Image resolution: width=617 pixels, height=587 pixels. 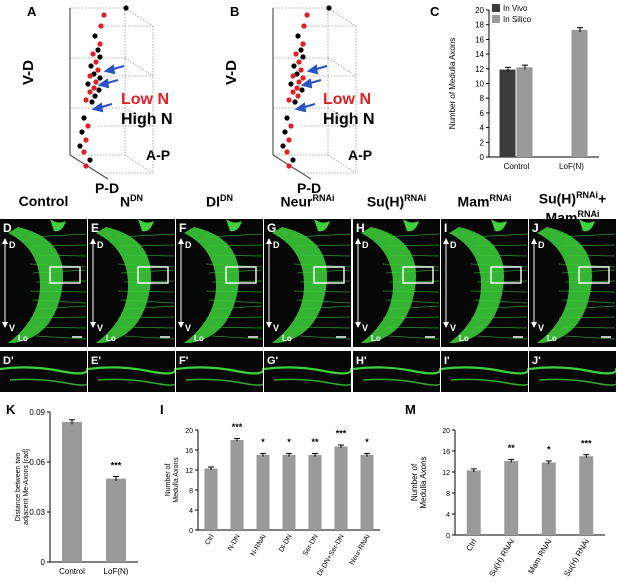 I want to click on zoom-art: I', so click(x=484, y=370).